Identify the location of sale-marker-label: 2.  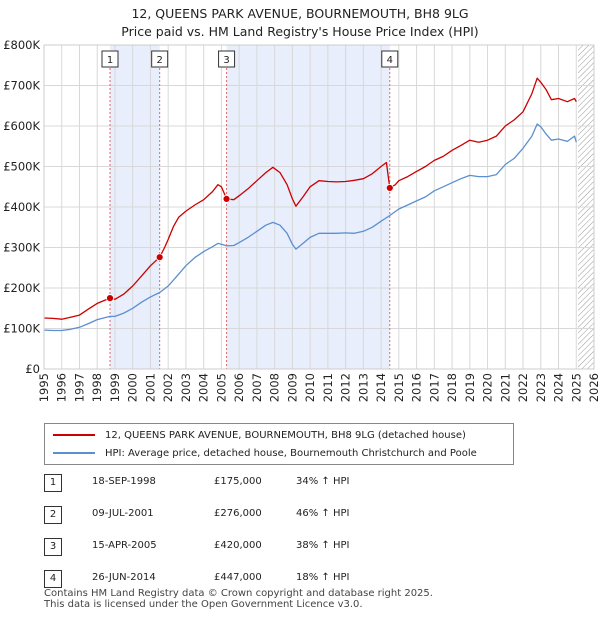
(159, 60).